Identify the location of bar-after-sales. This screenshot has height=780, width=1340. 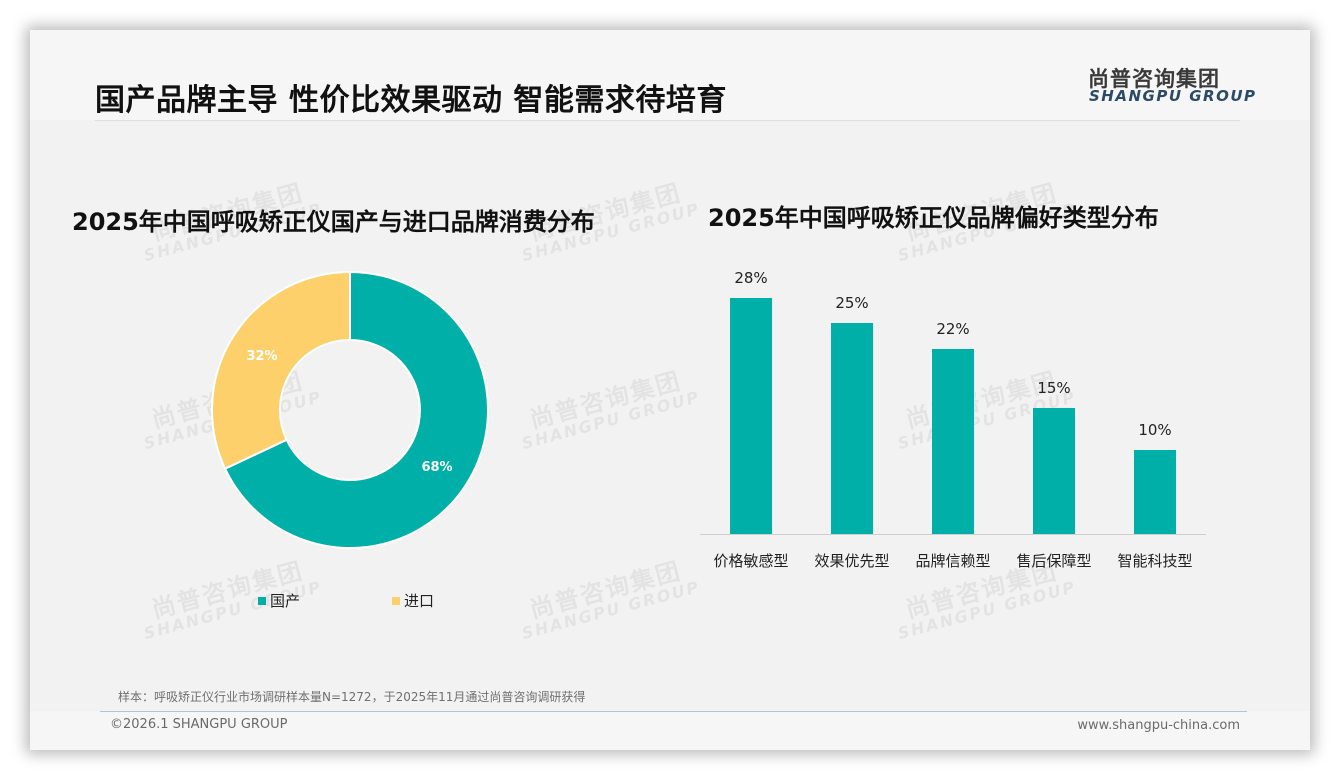
(1054, 471).